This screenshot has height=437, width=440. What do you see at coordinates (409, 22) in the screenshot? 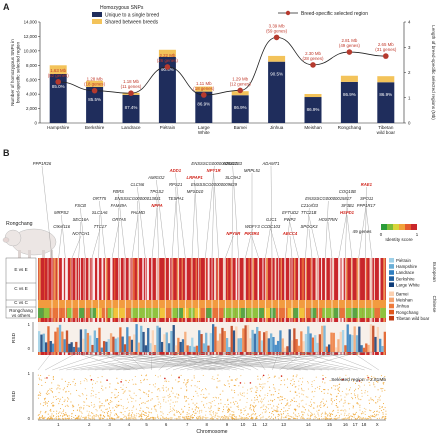
I see `y2-tick-label: 4` at bounding box center [409, 22].